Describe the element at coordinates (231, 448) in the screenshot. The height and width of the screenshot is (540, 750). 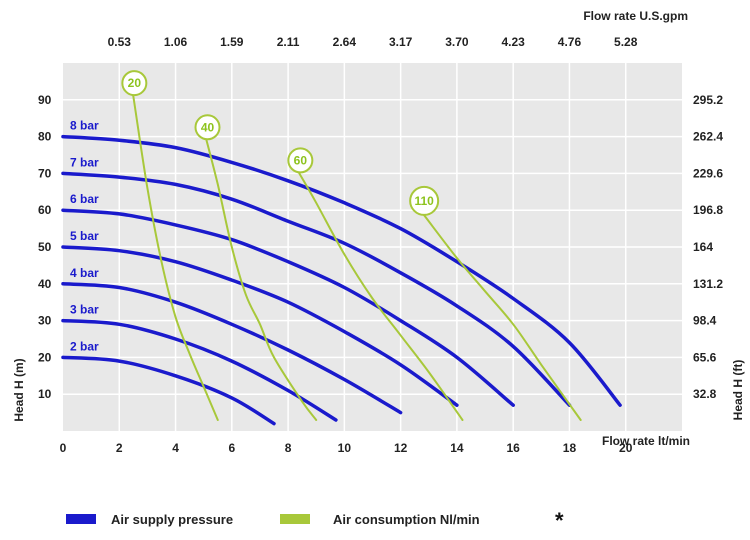
I see `x-tick-label: 6` at that location.